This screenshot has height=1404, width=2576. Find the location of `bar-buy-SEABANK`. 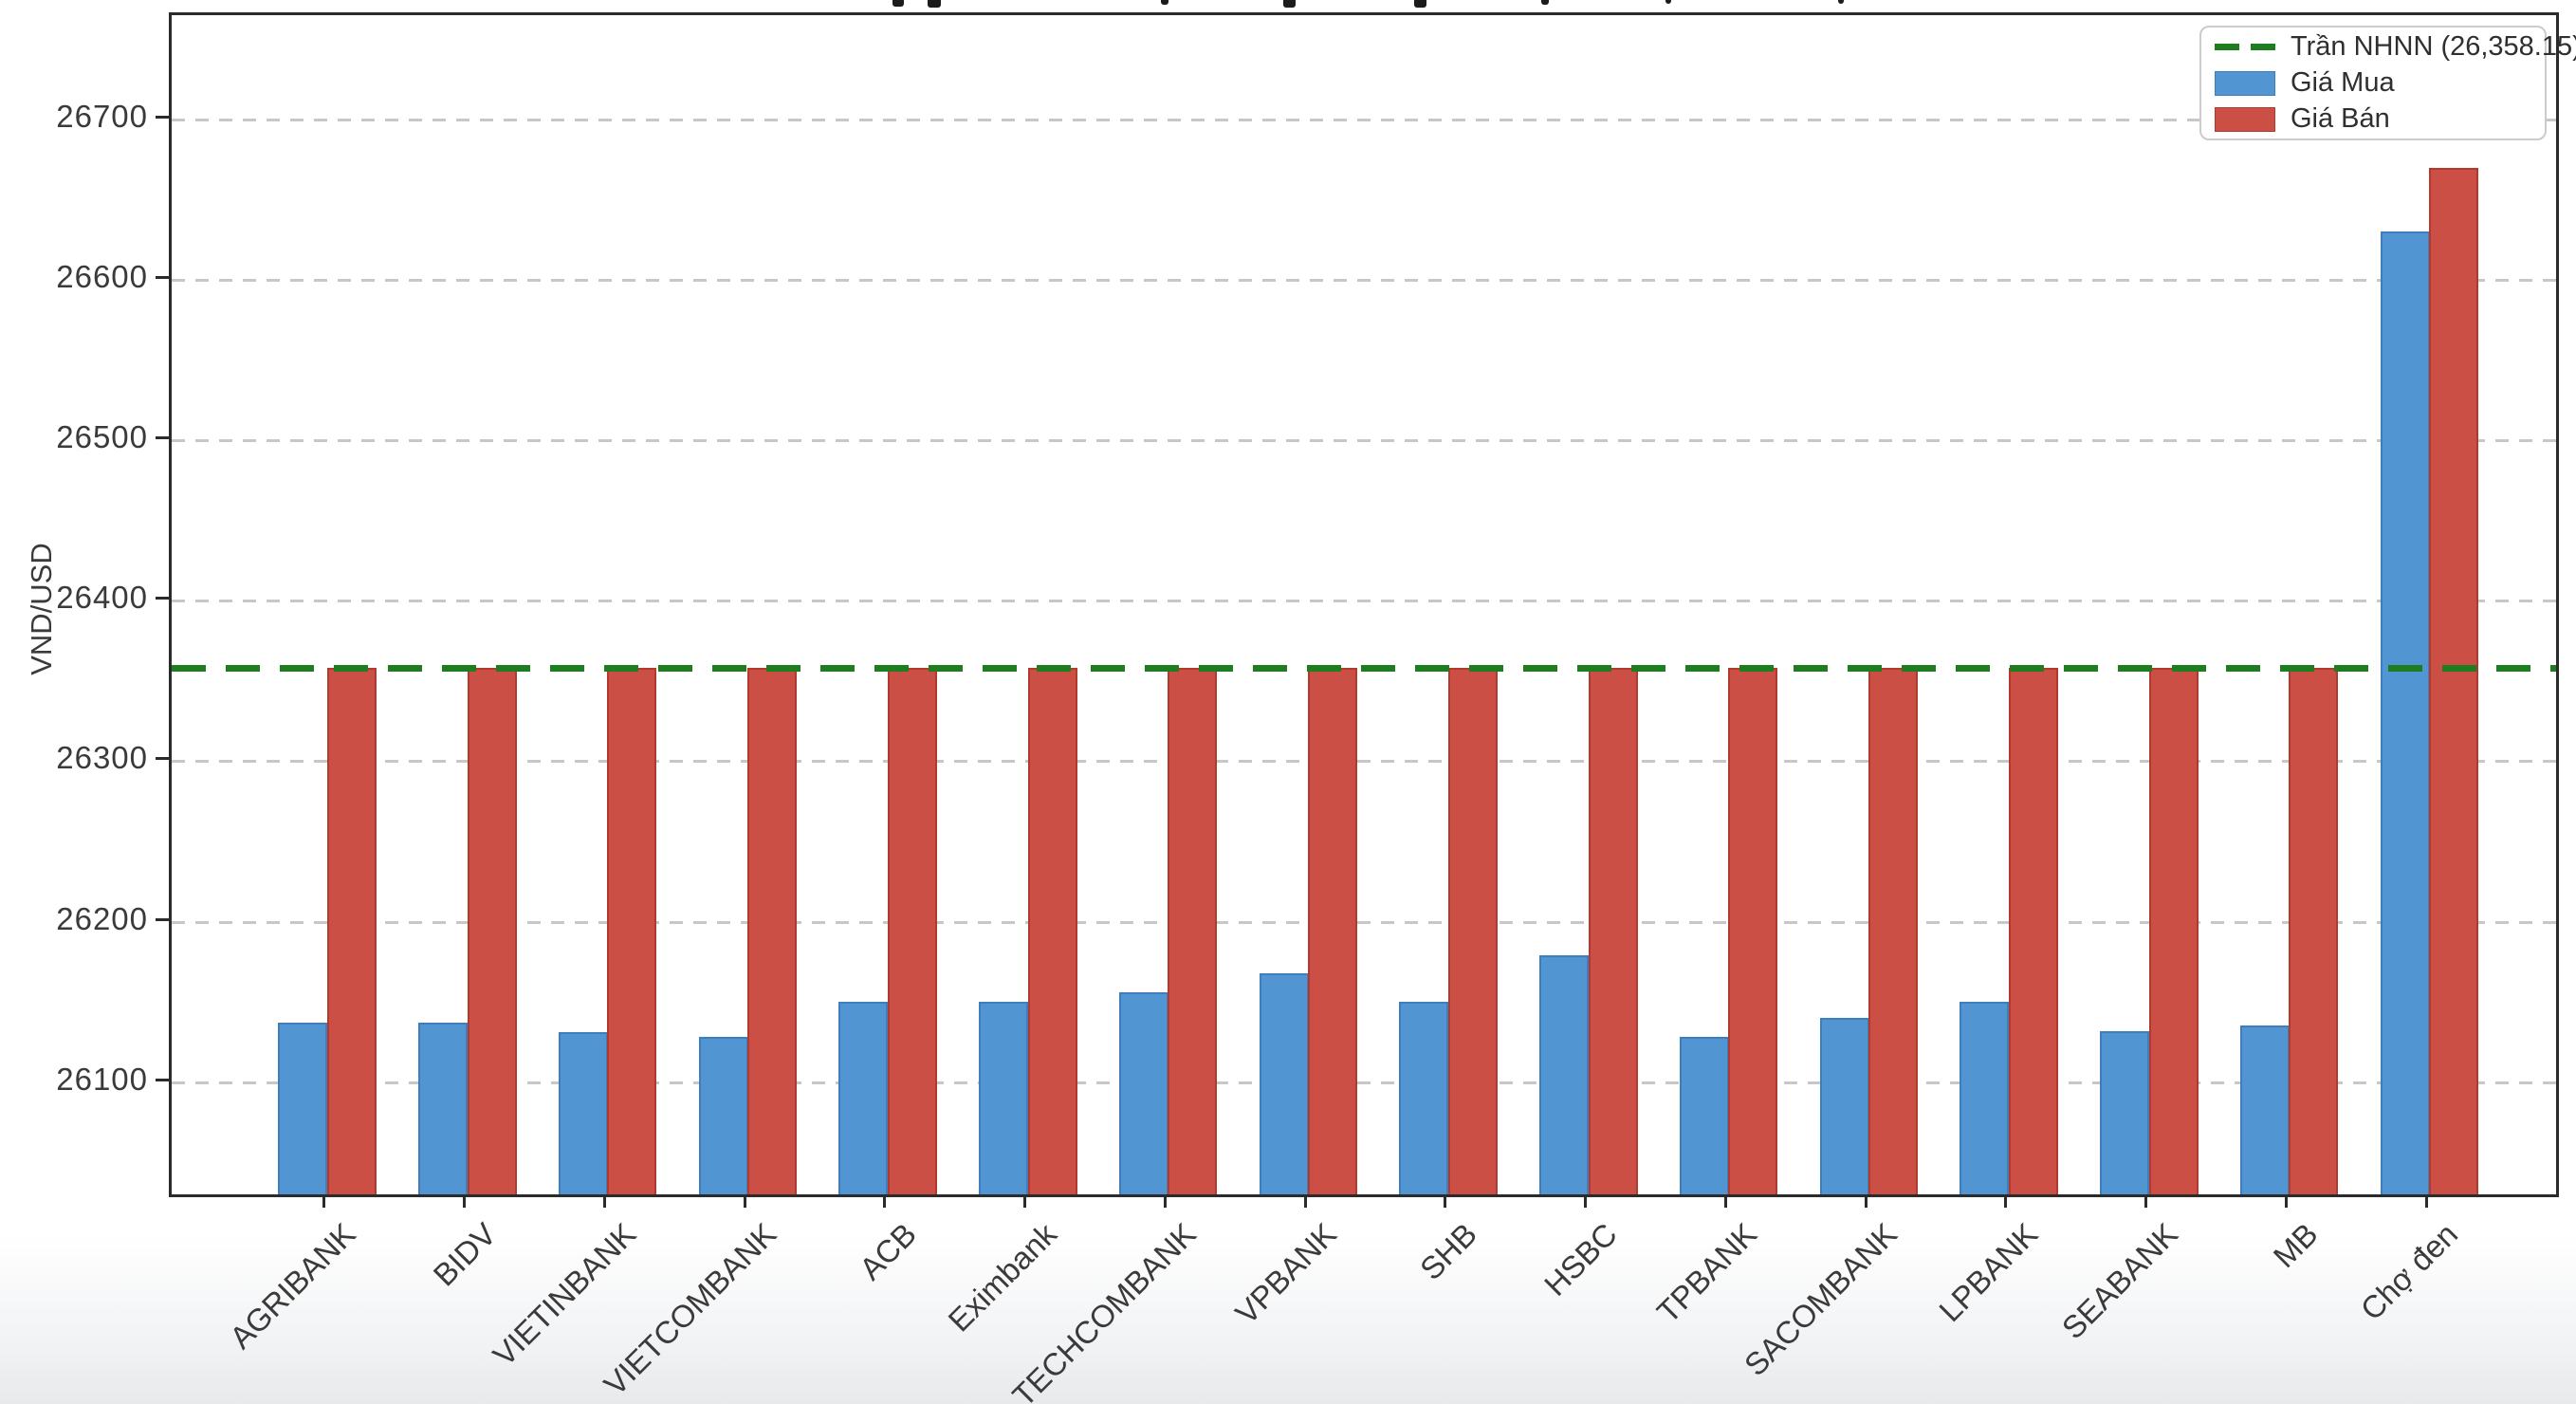

bar-buy-SEABANK is located at coordinates (2124, 1113).